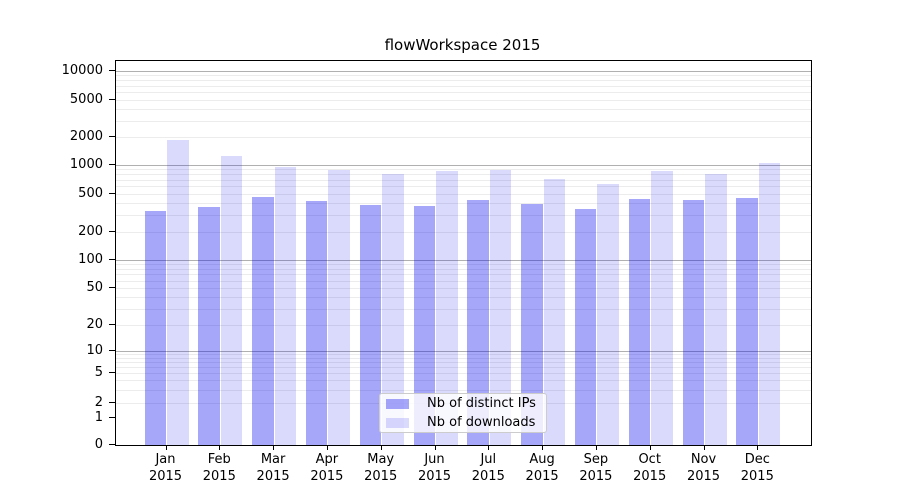 The image size is (900, 500). Describe the element at coordinates (155, 328) in the screenshot. I see `bar-distinct-ips-jan` at that location.